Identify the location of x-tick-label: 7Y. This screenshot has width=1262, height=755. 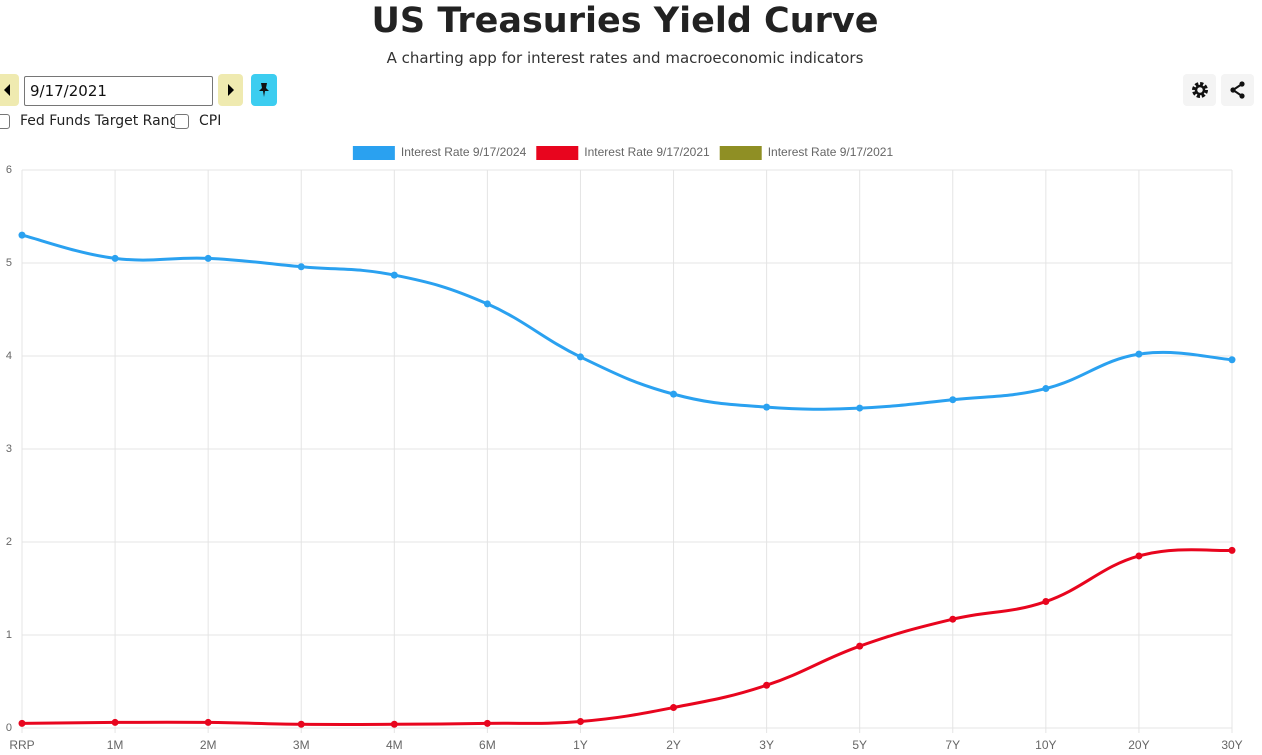
(952, 745).